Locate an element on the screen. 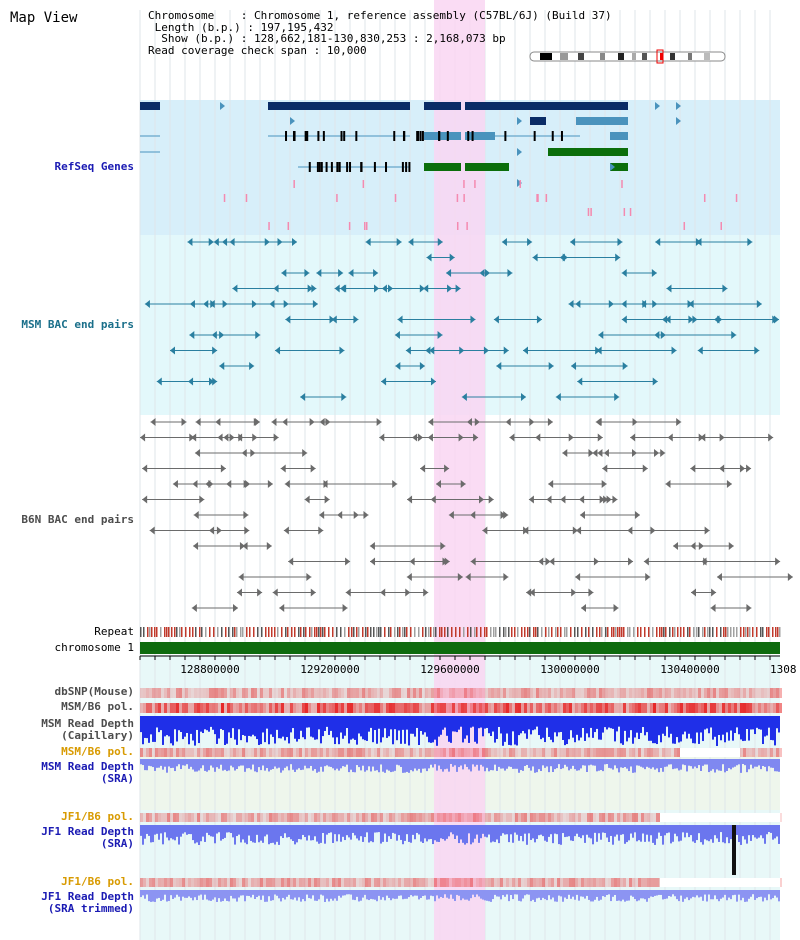 Image resolution: width=800 pixels, height=940 pixels. chromosome-bar is located at coordinates (460, 648).